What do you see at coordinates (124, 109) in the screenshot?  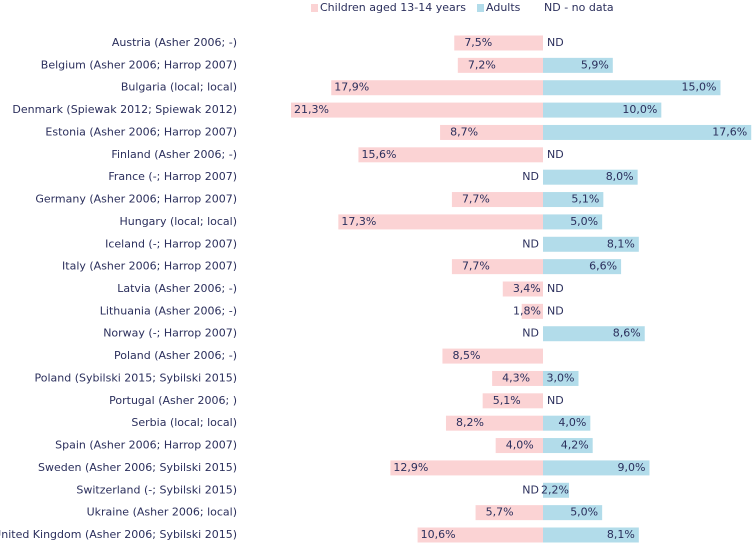 I see `category-label: Denmark (Spiewak 2012; Spiewak 2012)` at bounding box center [124, 109].